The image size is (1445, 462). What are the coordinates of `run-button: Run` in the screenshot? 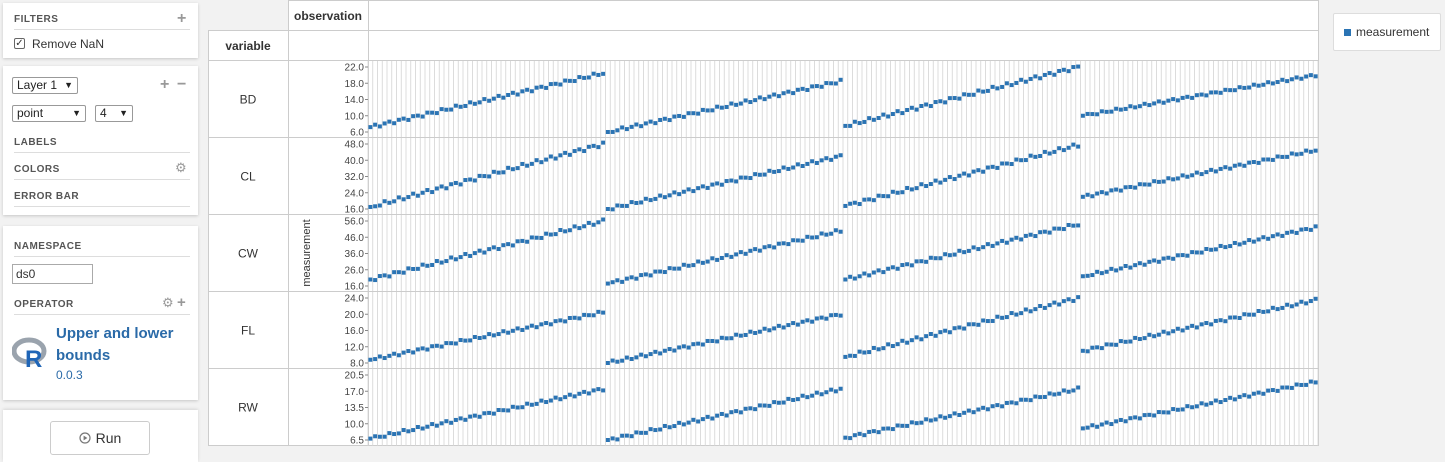 It's located at (100, 438).